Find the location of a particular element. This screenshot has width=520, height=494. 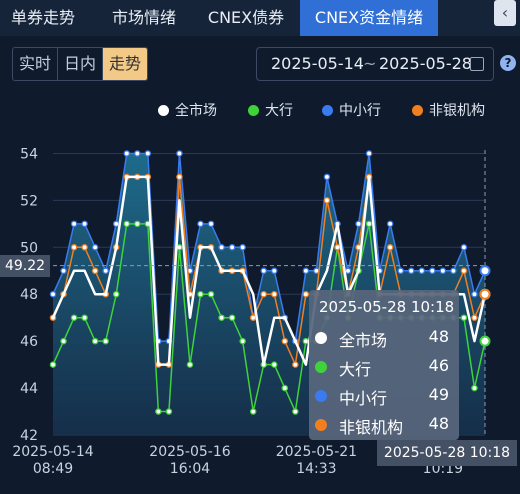

legend-item-all: 全市场 is located at coordinates (187, 110).